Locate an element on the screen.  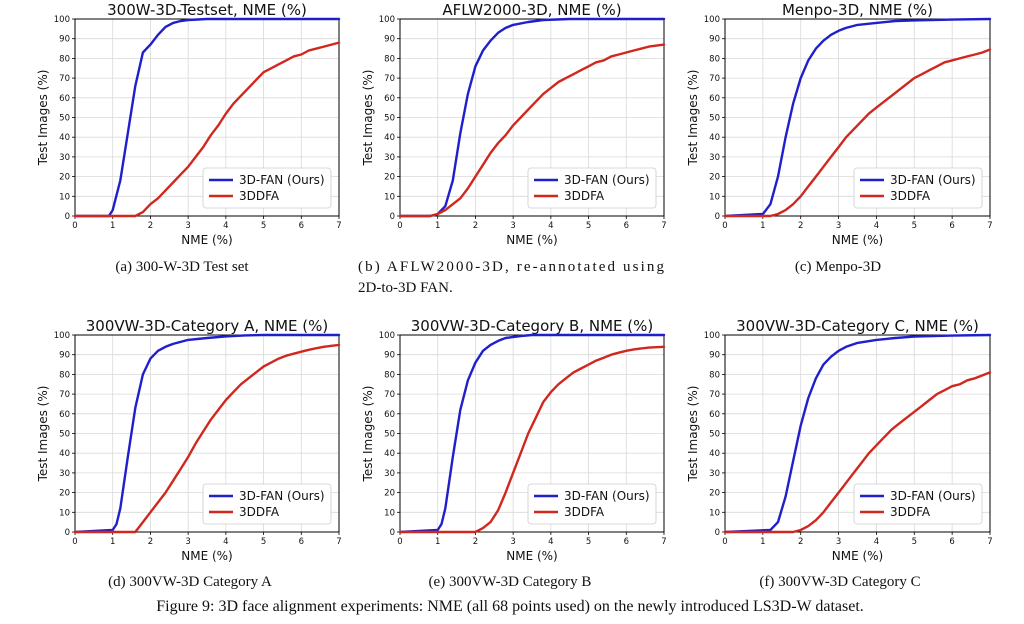
subfigure-caption: (e) 300VW-3D Category B is located at coordinates (510, 582).